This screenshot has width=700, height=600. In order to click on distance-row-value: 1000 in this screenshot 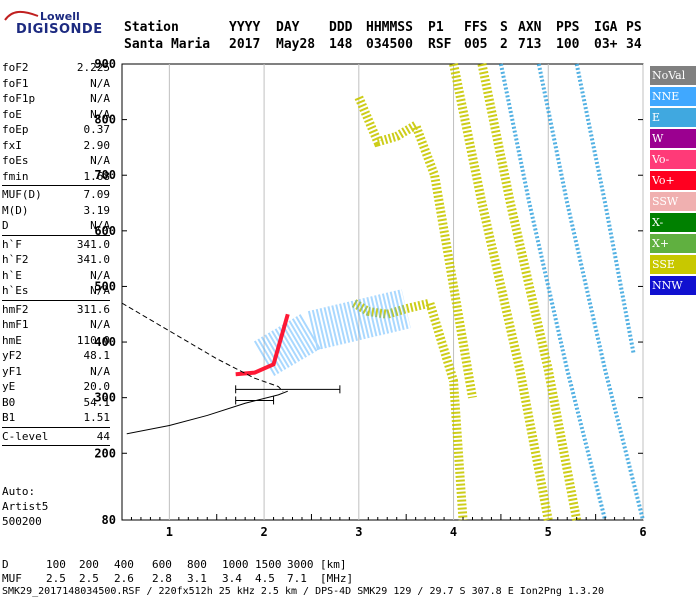, I will do `click(235, 564)`.